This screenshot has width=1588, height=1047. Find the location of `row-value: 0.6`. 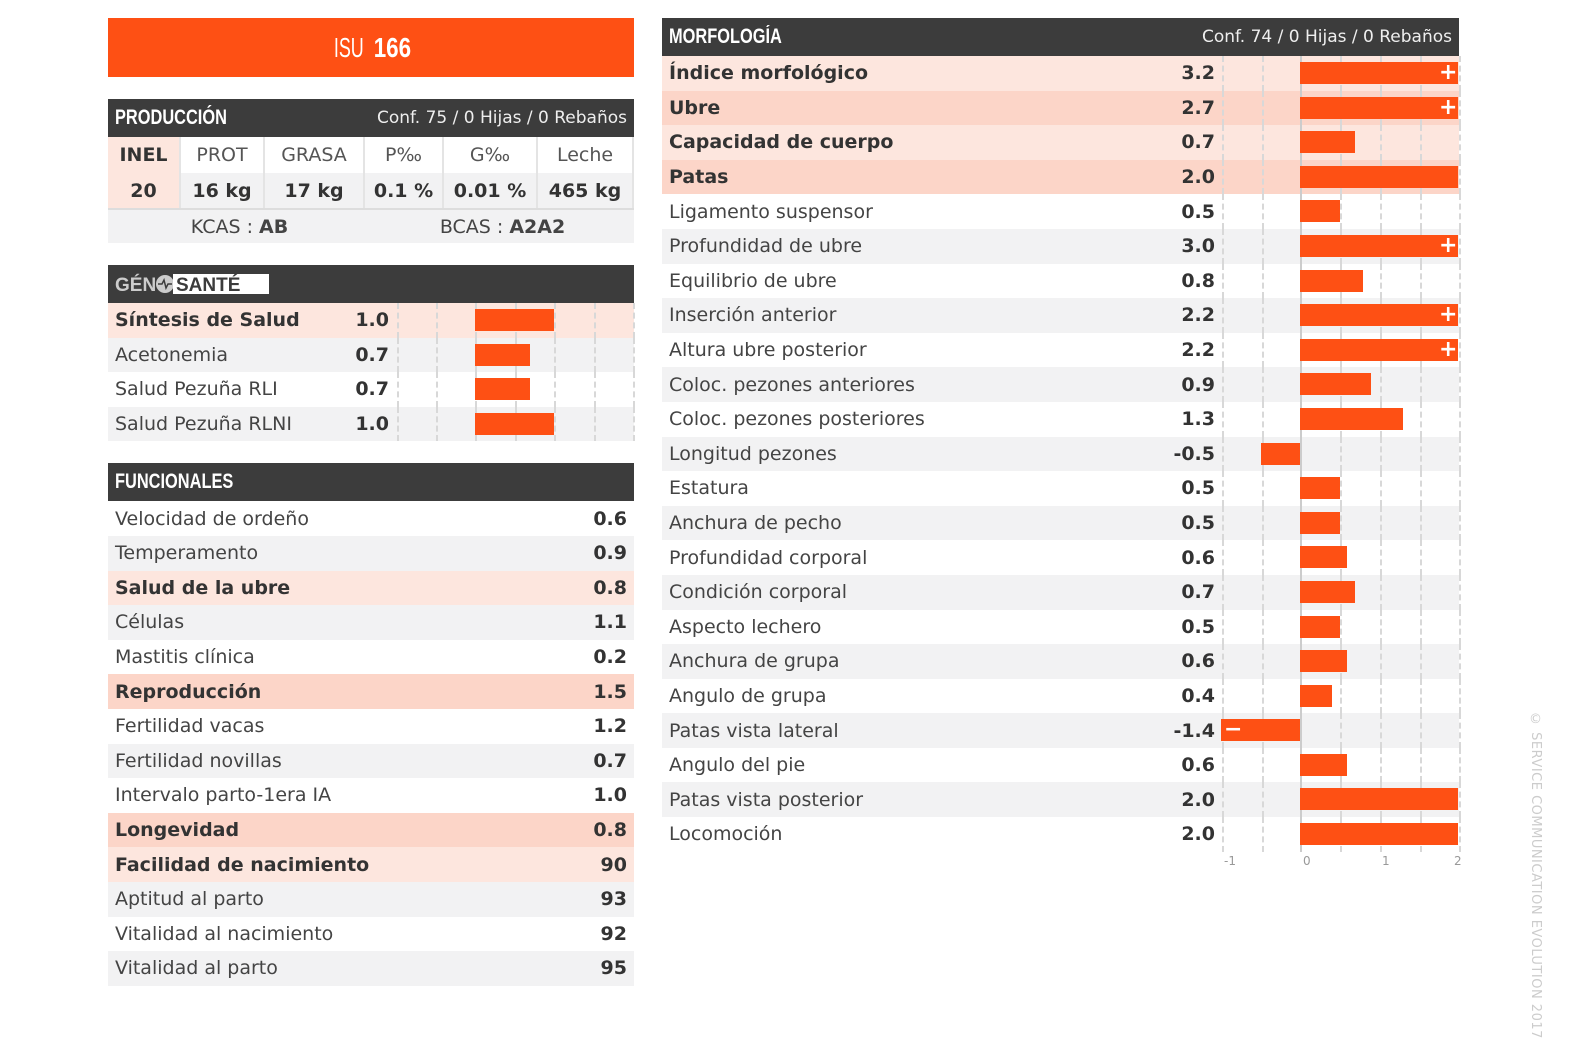

row-value: 0.6 is located at coordinates (1198, 765).